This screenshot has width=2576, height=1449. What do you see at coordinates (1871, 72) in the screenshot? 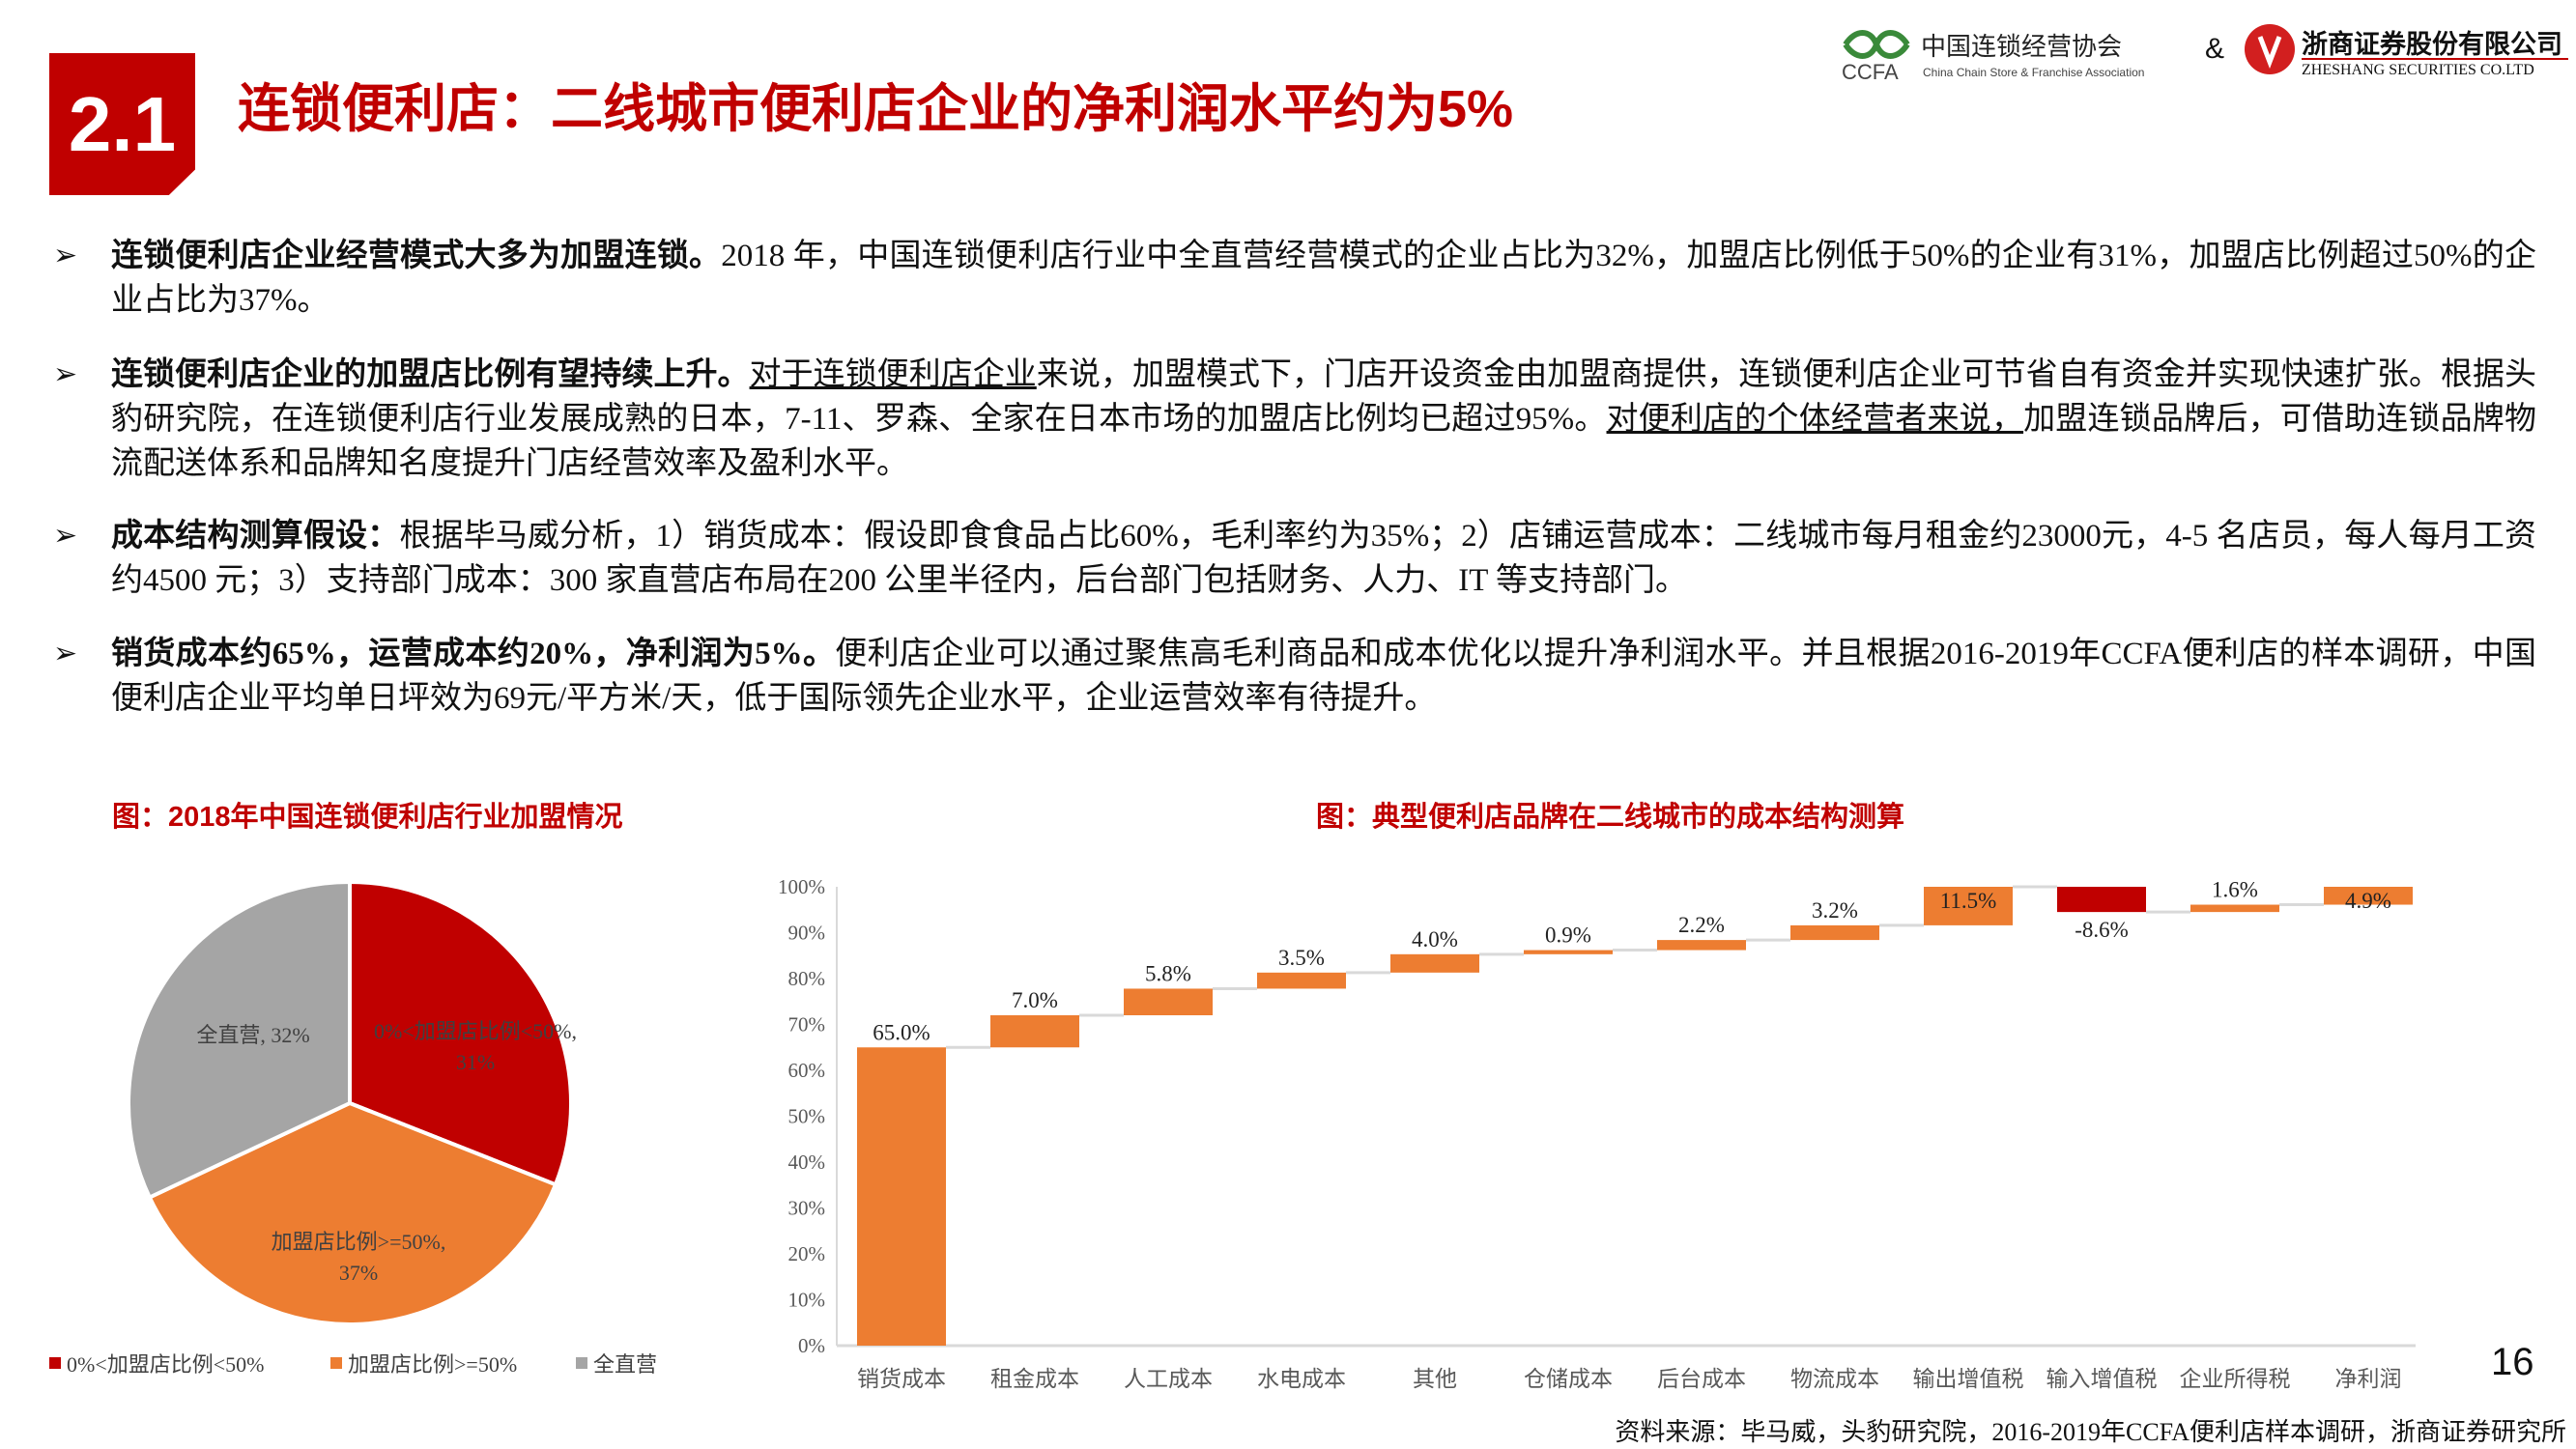
I see `ccfa-abbr: CCFA` at bounding box center [1871, 72].